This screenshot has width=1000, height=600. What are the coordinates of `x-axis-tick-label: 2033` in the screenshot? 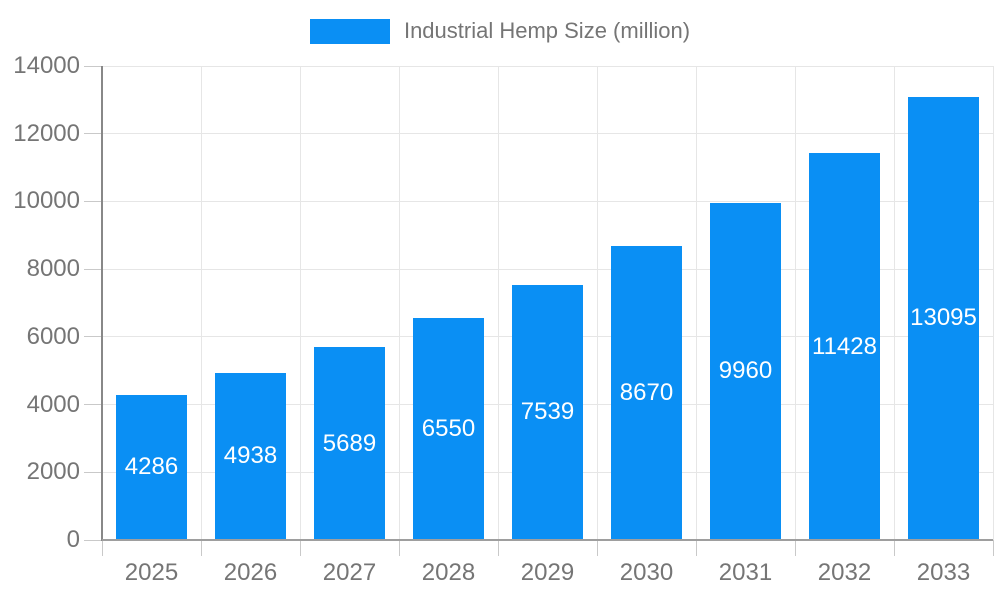 It's located at (943, 572).